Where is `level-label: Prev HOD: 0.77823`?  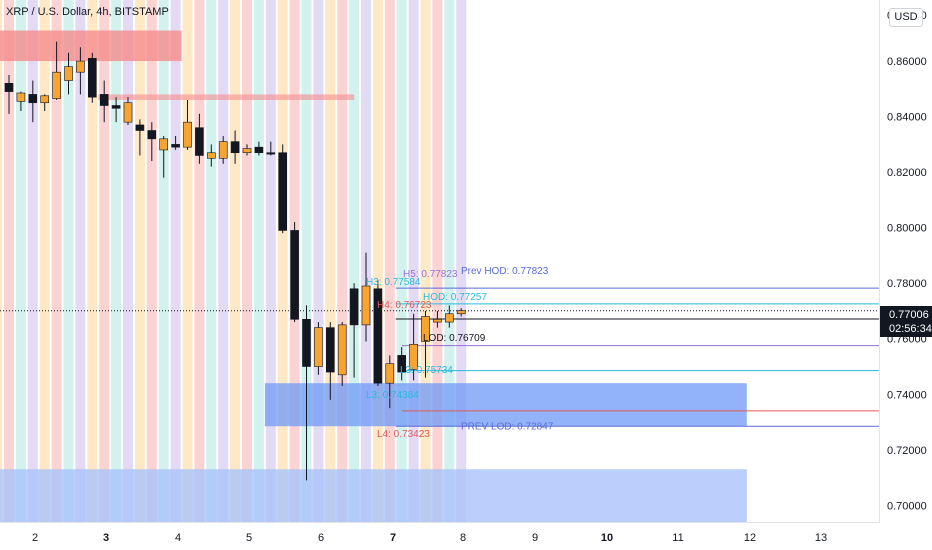 level-label: Prev HOD: 0.77823 is located at coordinates (505, 271).